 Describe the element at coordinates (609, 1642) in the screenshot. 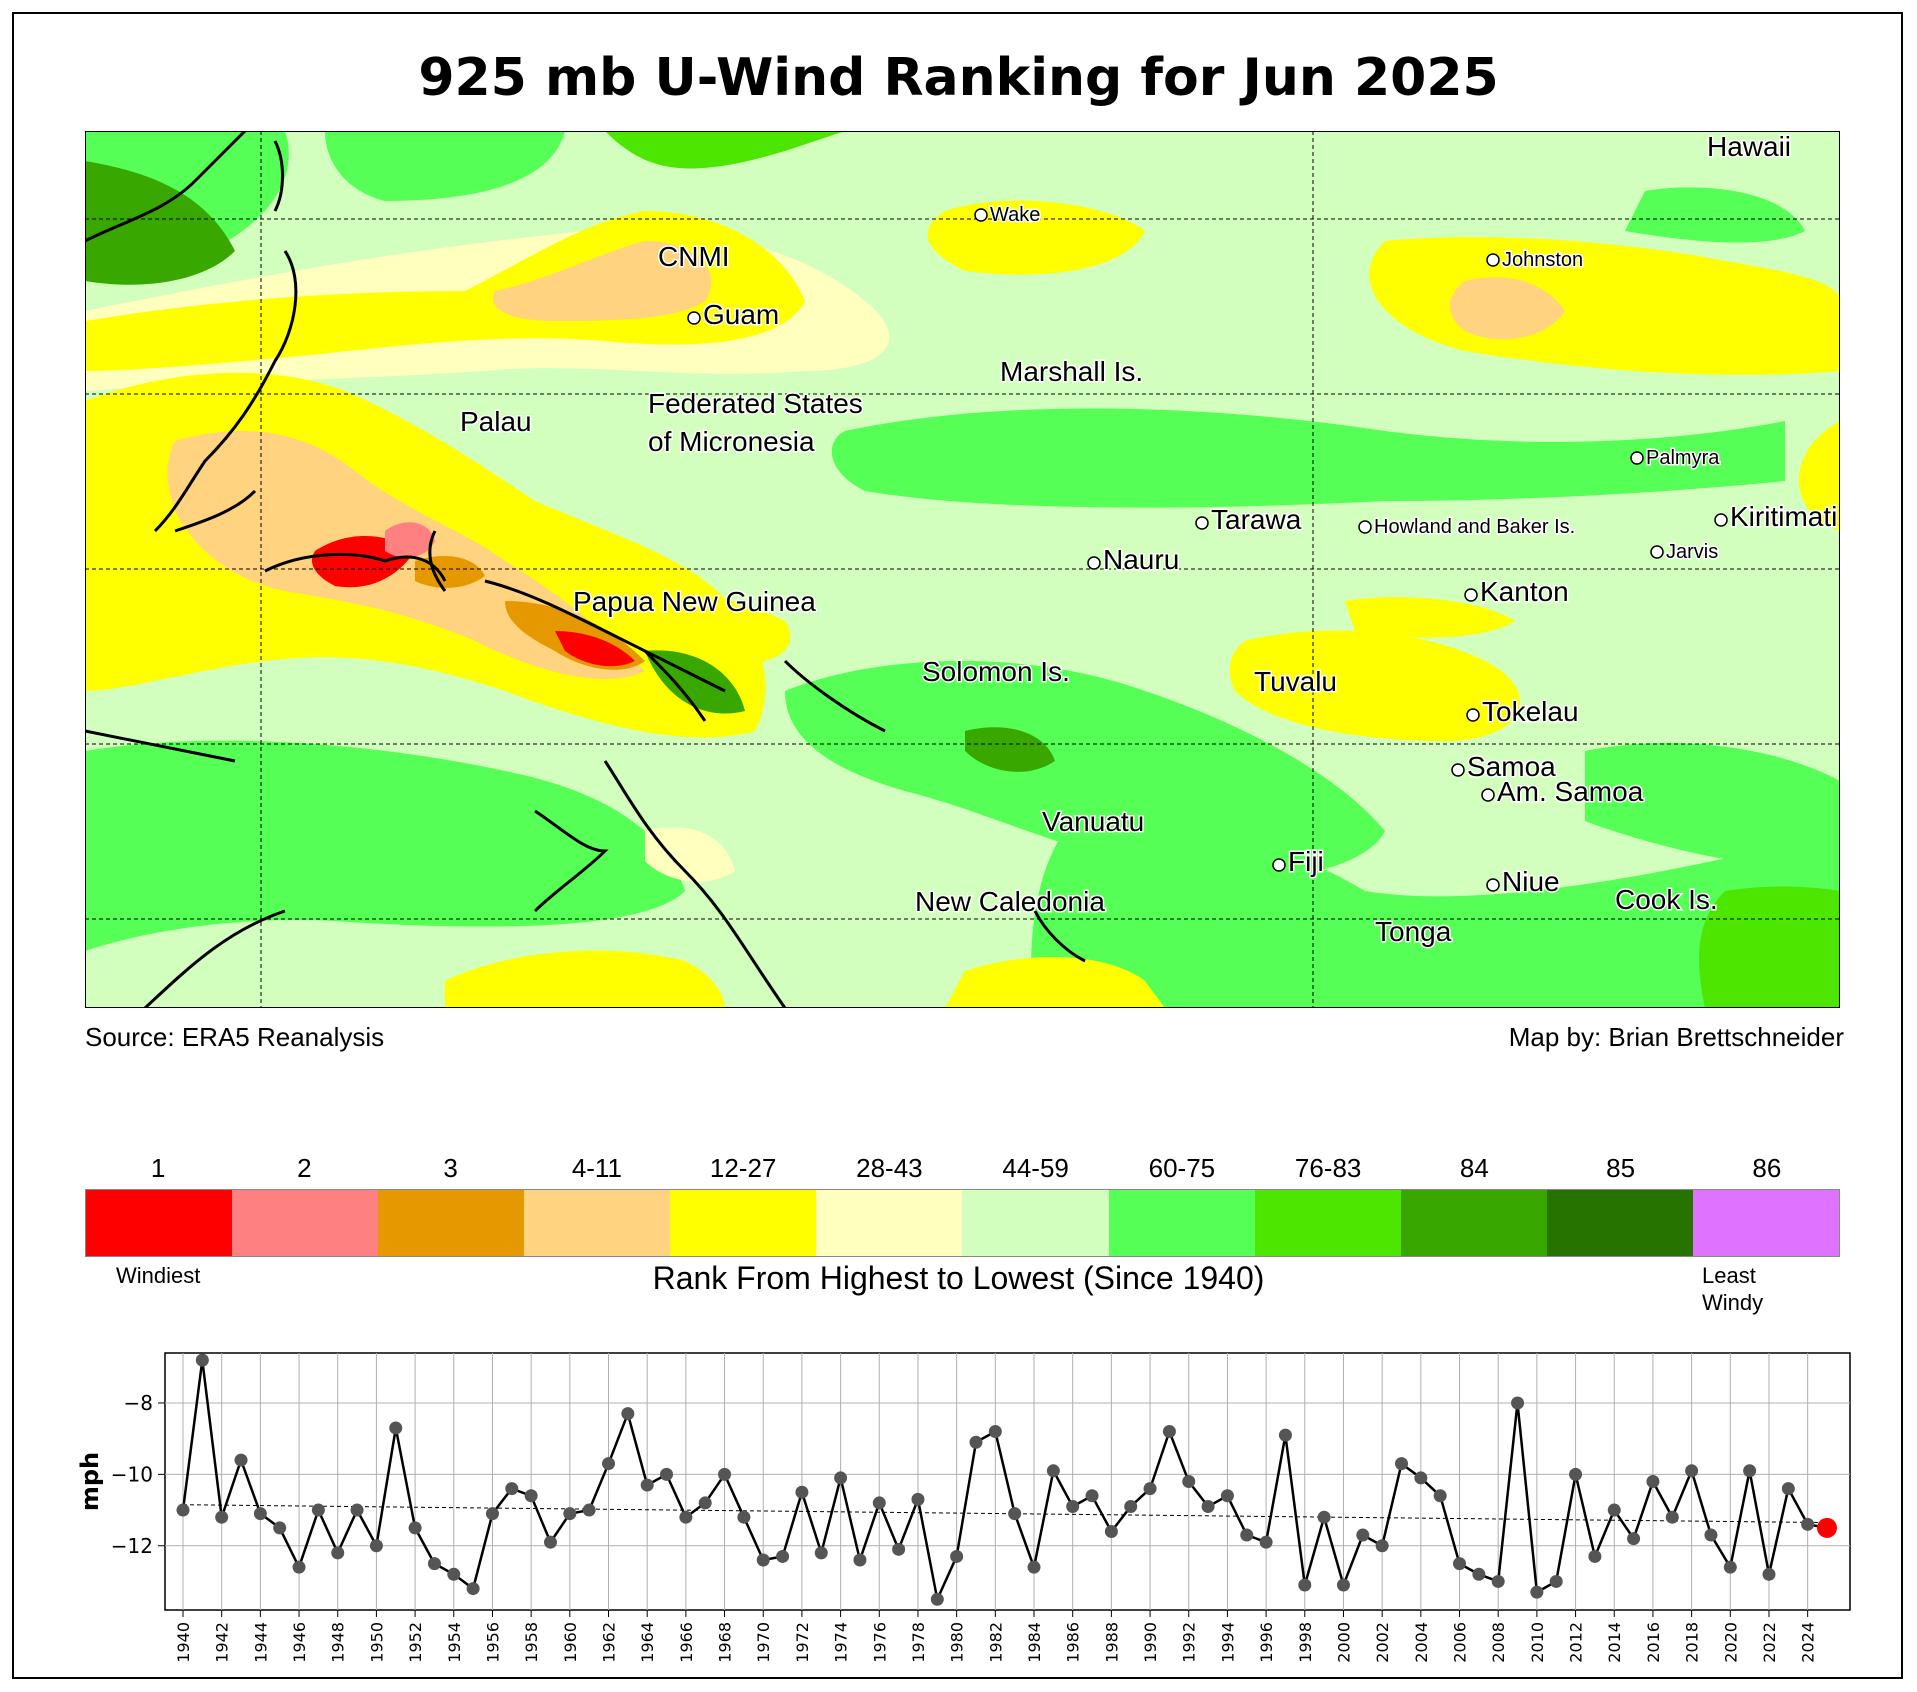

I see `x-tick-label: 1962` at that location.